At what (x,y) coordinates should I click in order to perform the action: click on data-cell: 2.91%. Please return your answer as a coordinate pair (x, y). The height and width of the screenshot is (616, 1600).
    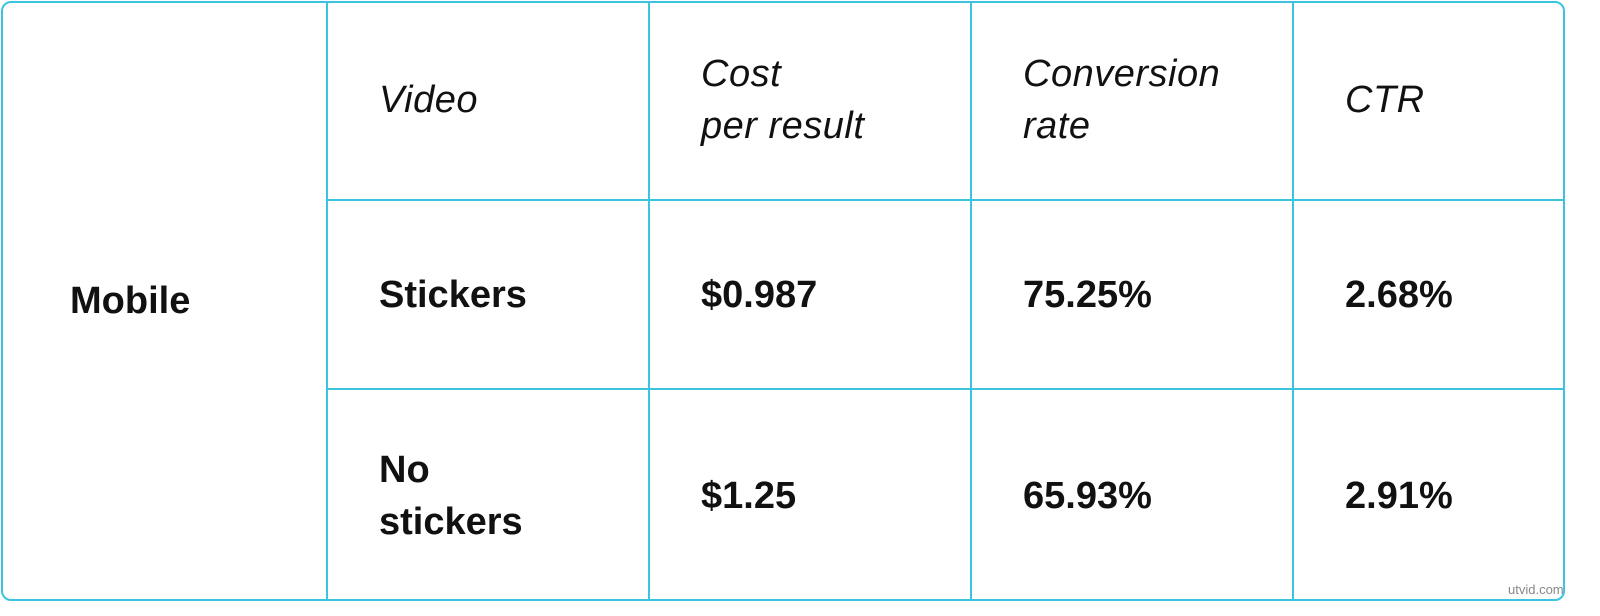
    Looking at the image, I should click on (1399, 495).